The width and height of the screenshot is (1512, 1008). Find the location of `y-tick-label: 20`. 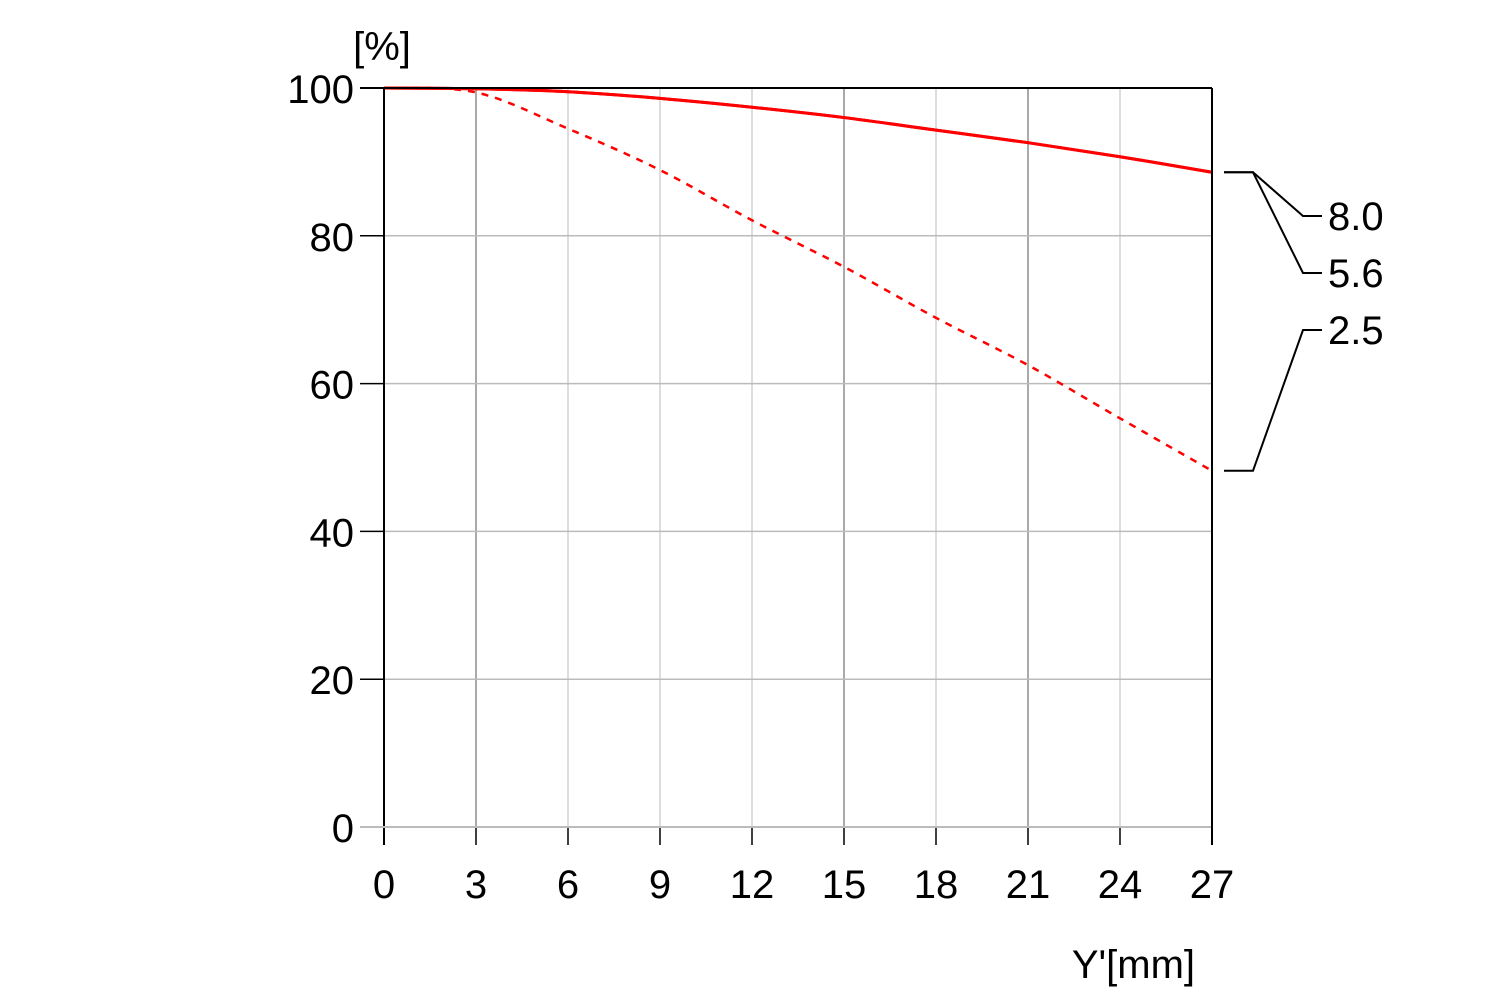

y-tick-label: 20 is located at coordinates (332, 681).